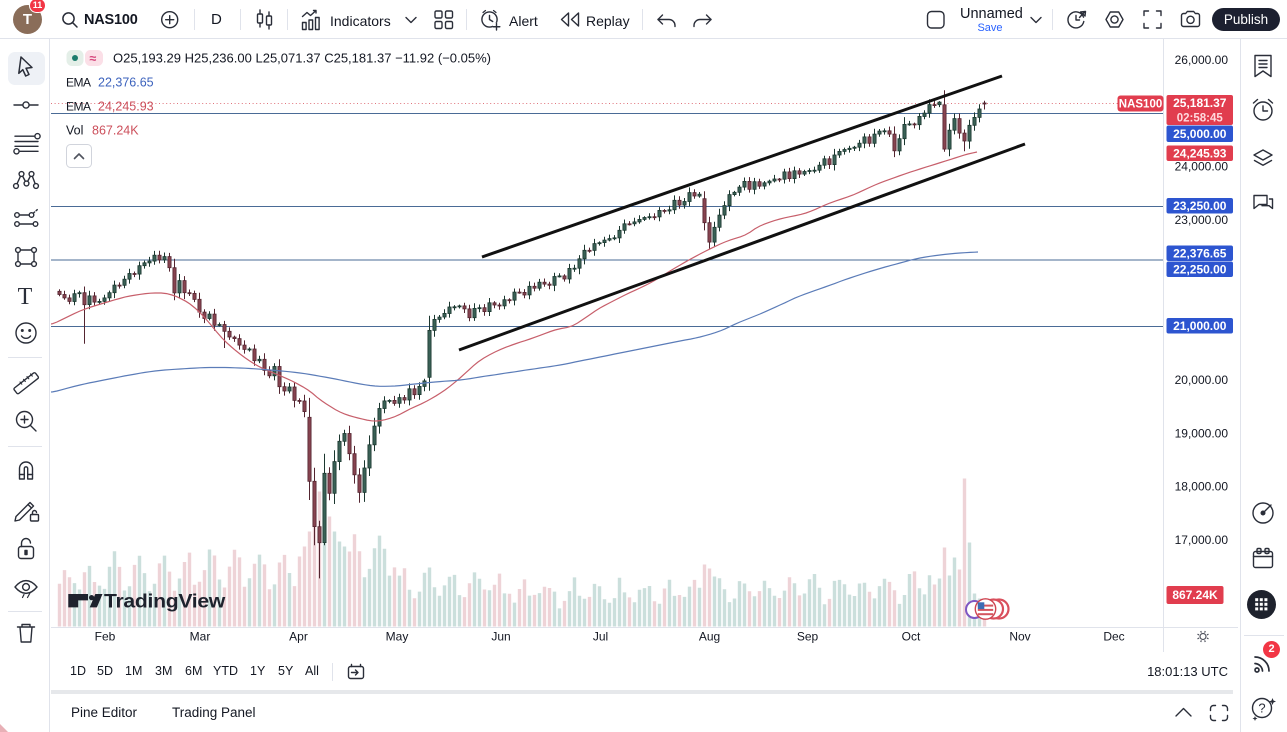 This screenshot has width=1287, height=732. What do you see at coordinates (1200, 118) in the screenshot?
I see `svg-text: 02:58:45` at bounding box center [1200, 118].